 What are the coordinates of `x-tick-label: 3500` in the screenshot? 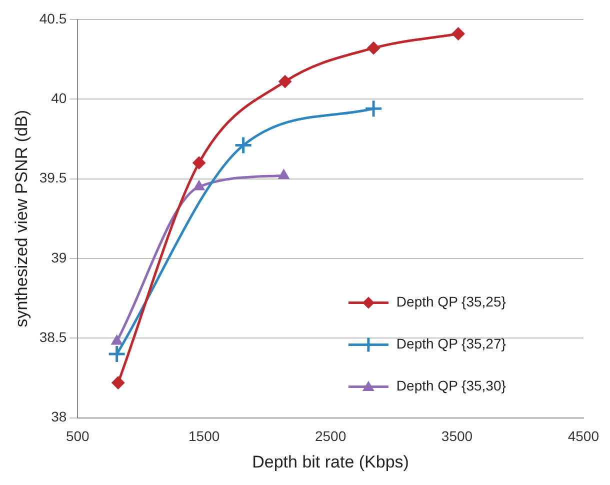 It's located at (457, 436).